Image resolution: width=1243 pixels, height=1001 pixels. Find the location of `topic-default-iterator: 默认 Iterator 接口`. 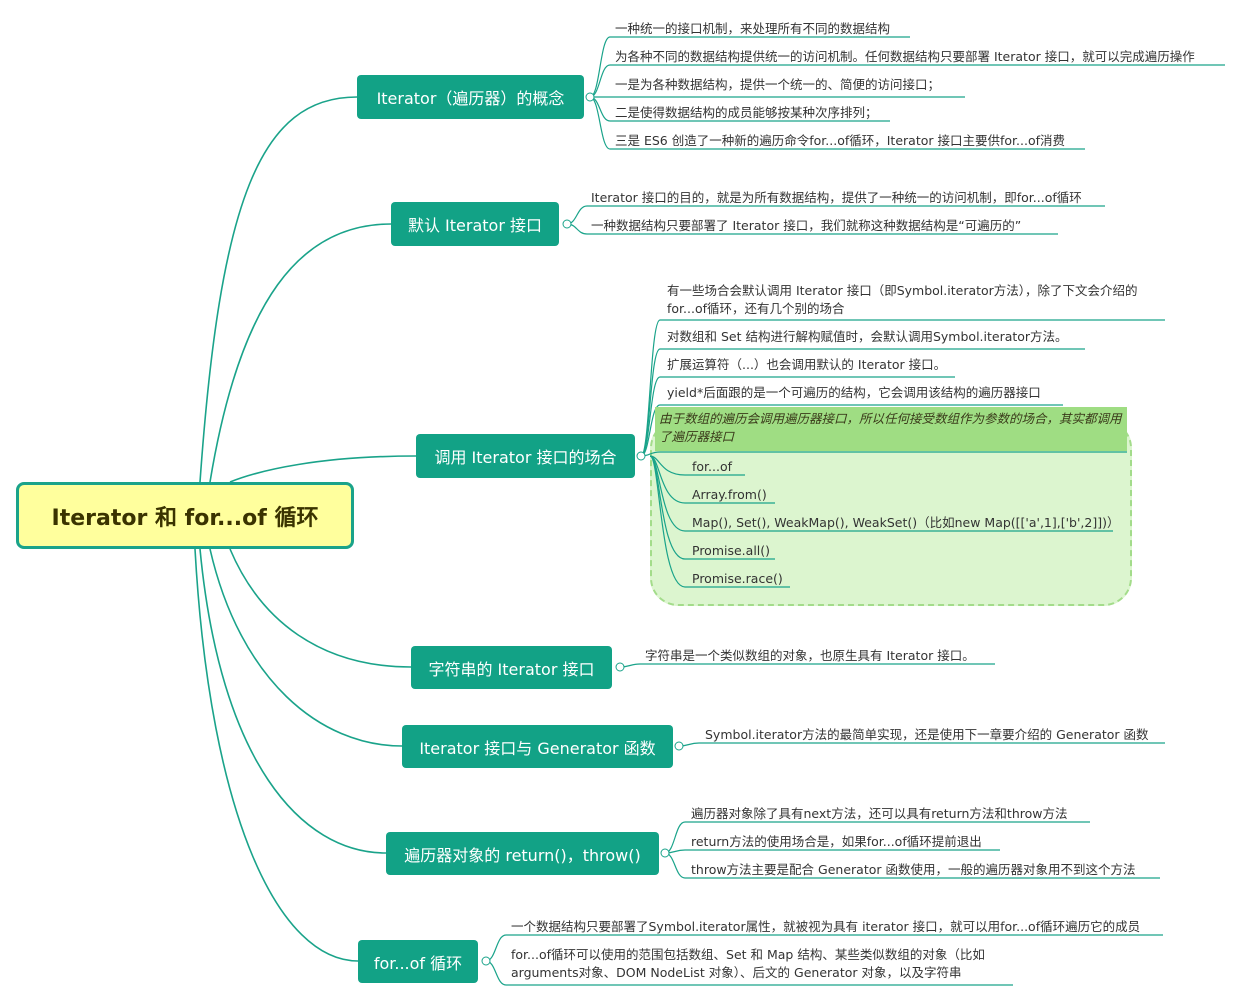

topic-default-iterator: 默认 Iterator 接口 is located at coordinates (475, 224).